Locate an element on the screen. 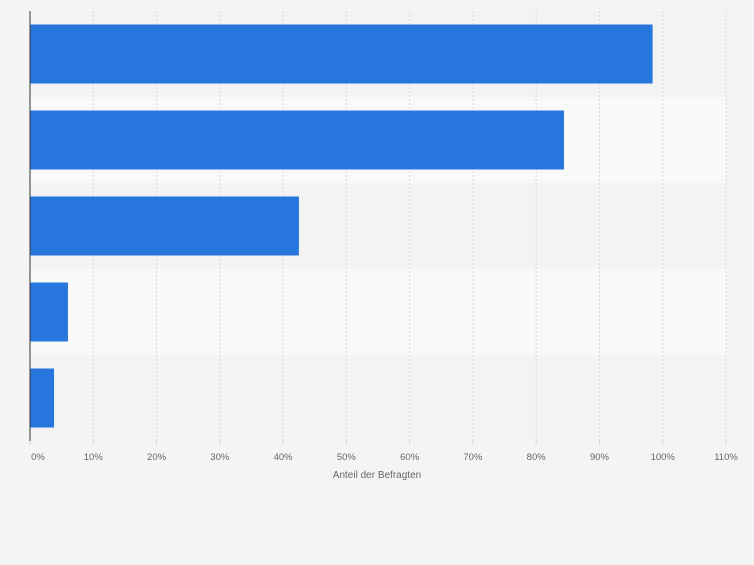 This screenshot has height=565, width=754. x-tick-label: 50% is located at coordinates (347, 457).